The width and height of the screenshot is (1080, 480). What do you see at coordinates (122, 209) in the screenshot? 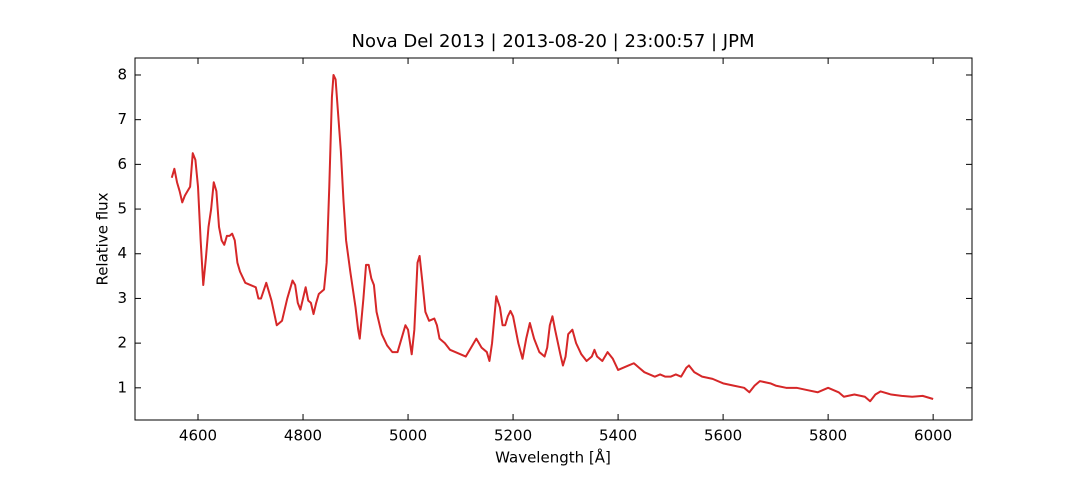
I see `y-tick-label: 5` at bounding box center [122, 209].